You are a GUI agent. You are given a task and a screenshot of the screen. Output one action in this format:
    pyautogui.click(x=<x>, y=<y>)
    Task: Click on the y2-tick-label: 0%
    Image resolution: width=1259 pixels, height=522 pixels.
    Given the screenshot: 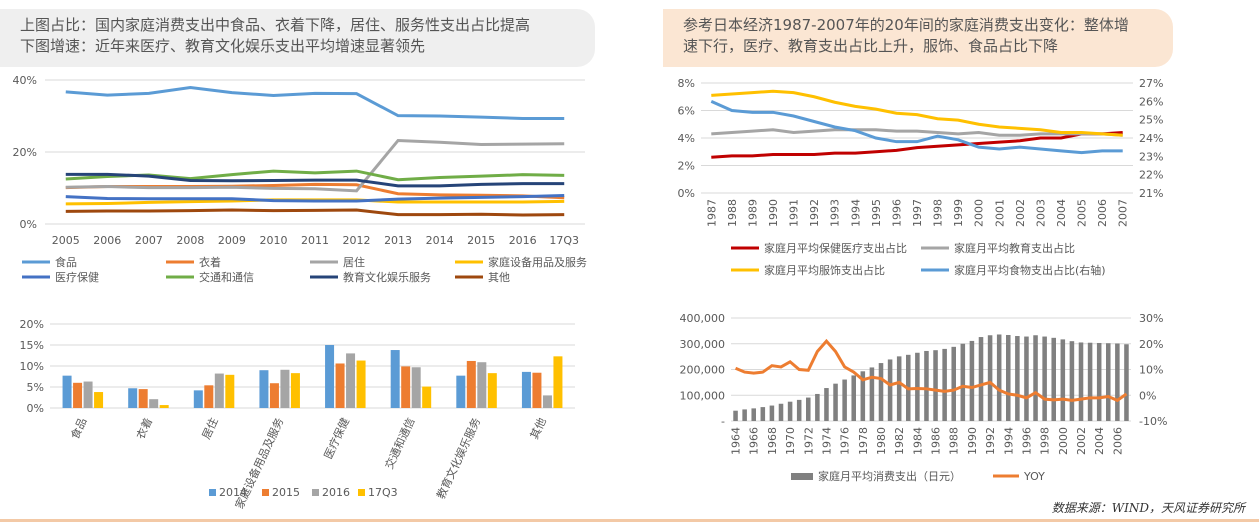 What is the action you would take?
    pyautogui.click(x=1147, y=395)
    